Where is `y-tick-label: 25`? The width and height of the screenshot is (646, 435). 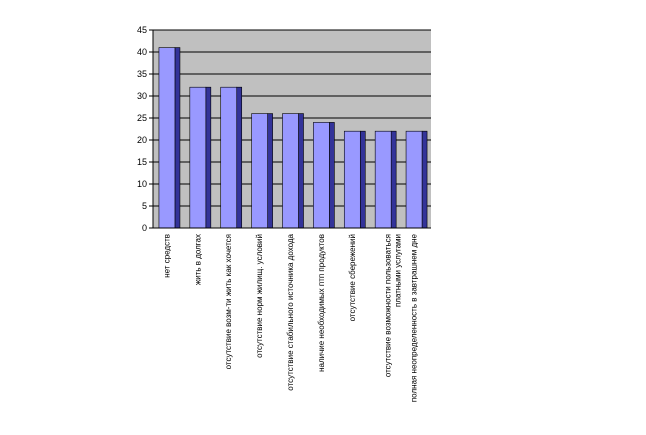
y-tick-label: 25 is located at coordinates (142, 118).